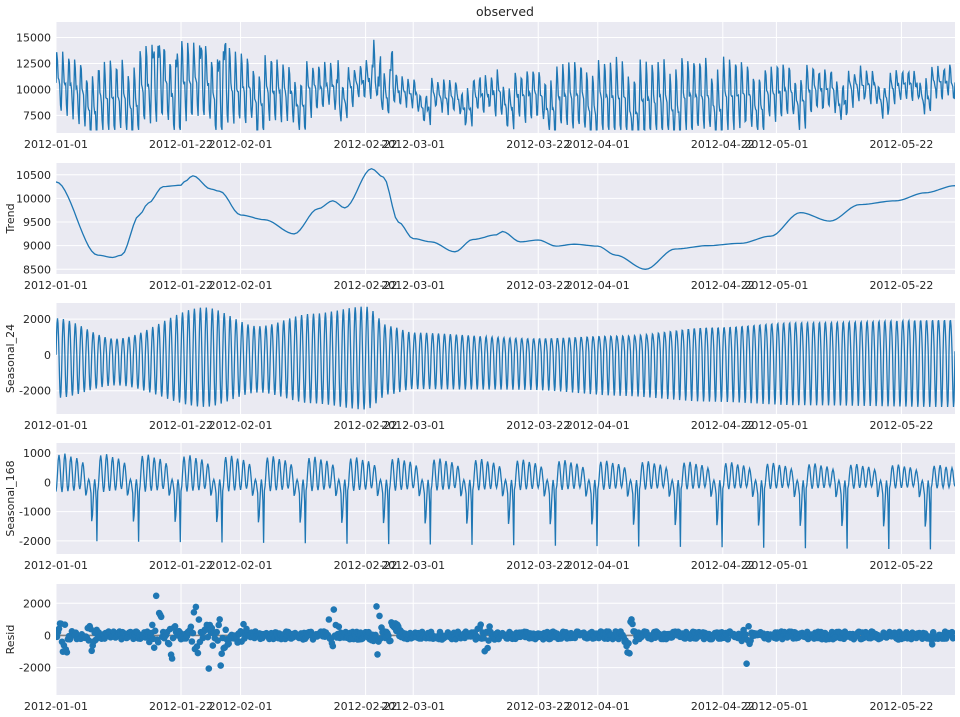 This screenshot has width=960, height=717. I want to click on y-axis-label: Seasonal_24, so click(10, 358).